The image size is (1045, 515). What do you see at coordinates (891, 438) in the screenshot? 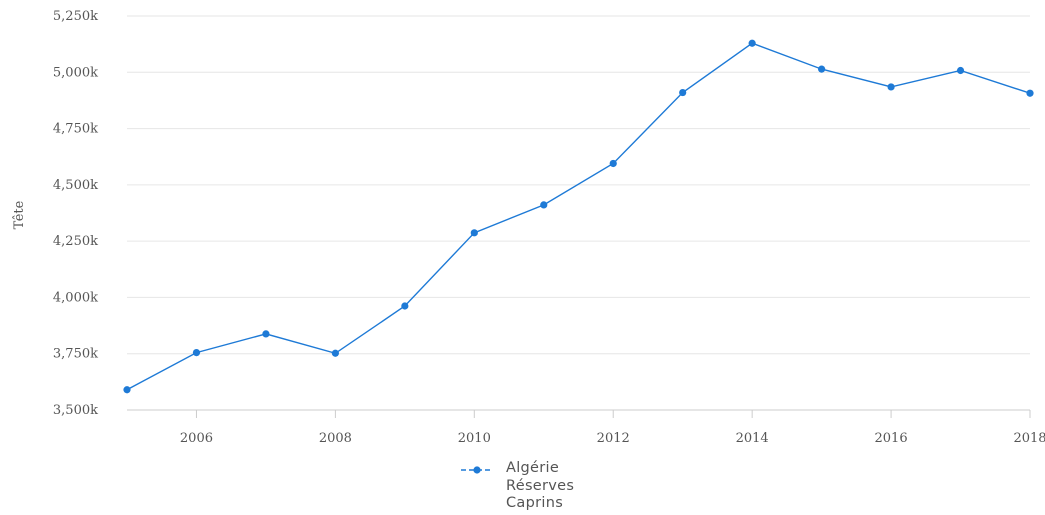
I see `x-tick-label: 2016` at bounding box center [891, 438].